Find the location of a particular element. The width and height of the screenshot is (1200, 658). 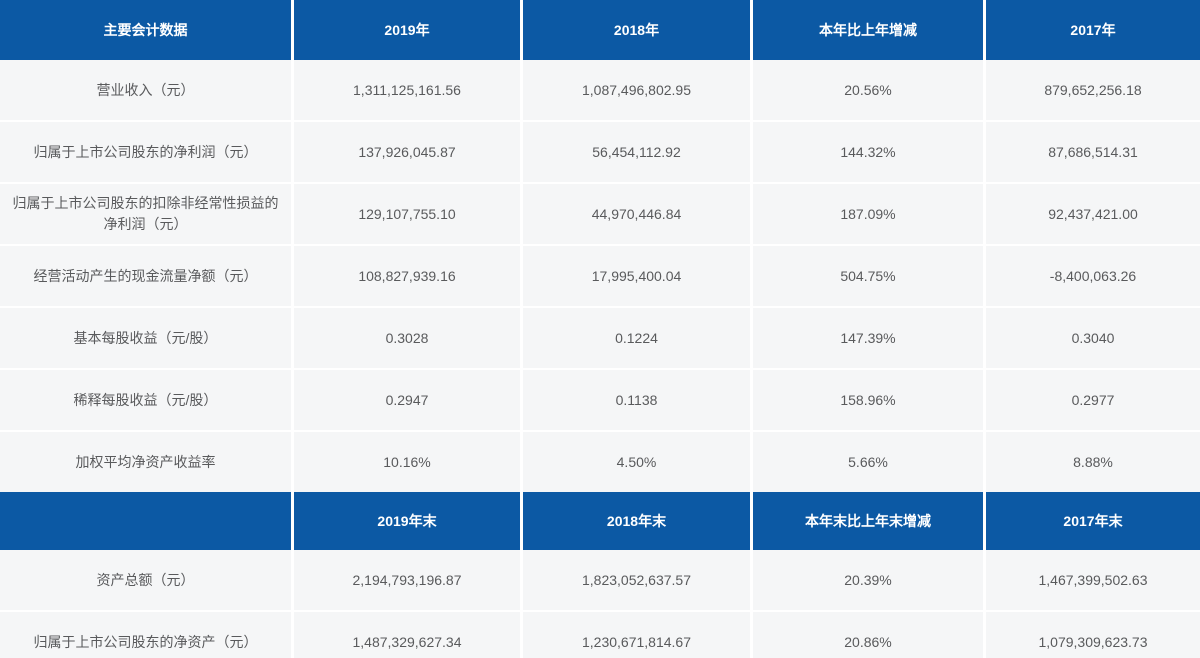

value-cell: 20.86% is located at coordinates (866, 634).